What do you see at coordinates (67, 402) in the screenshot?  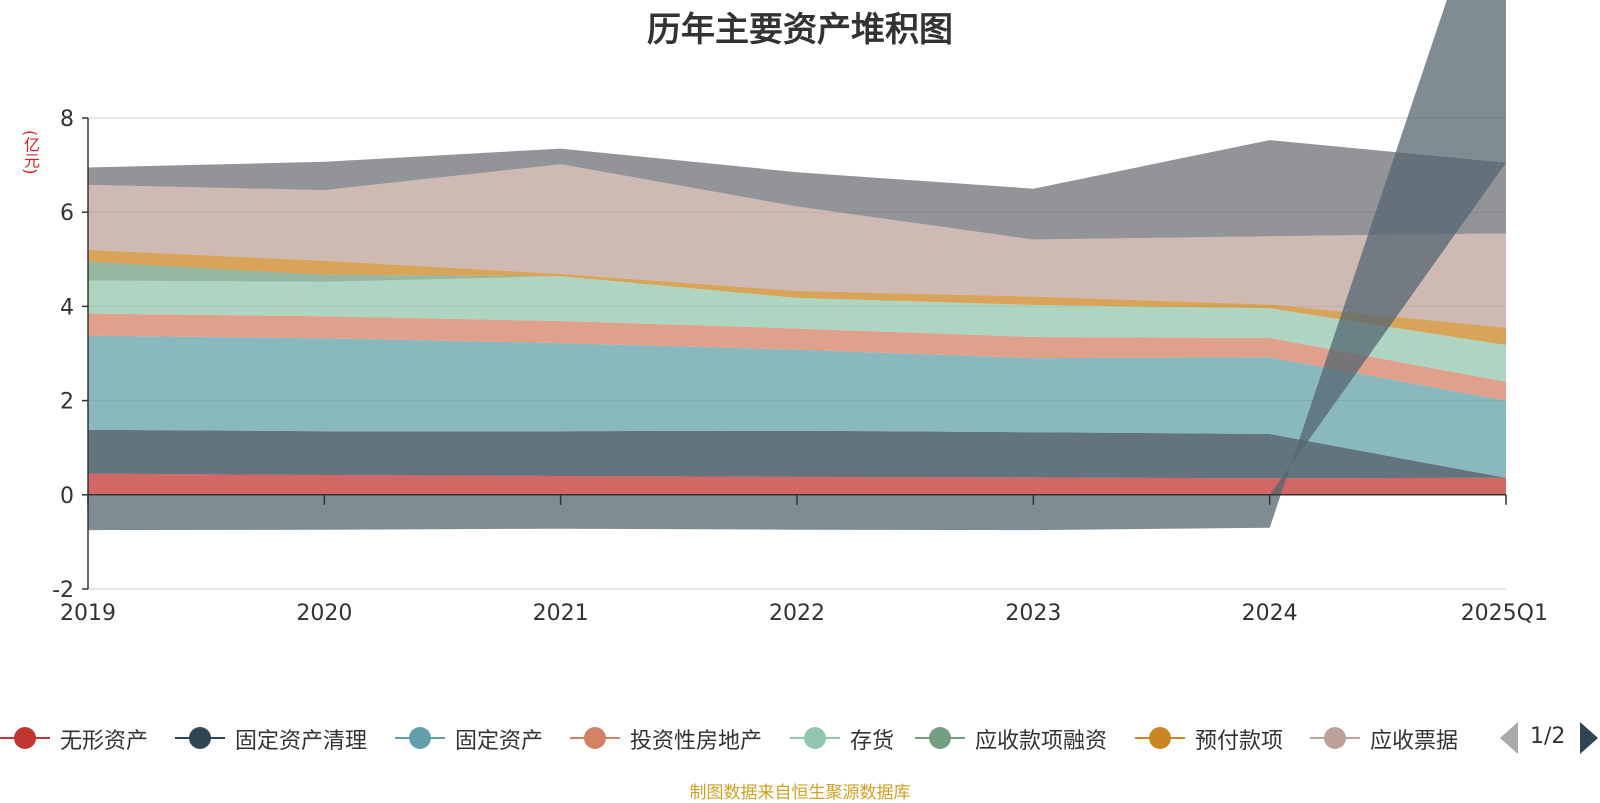 I see `y-tick-label: 2` at bounding box center [67, 402].